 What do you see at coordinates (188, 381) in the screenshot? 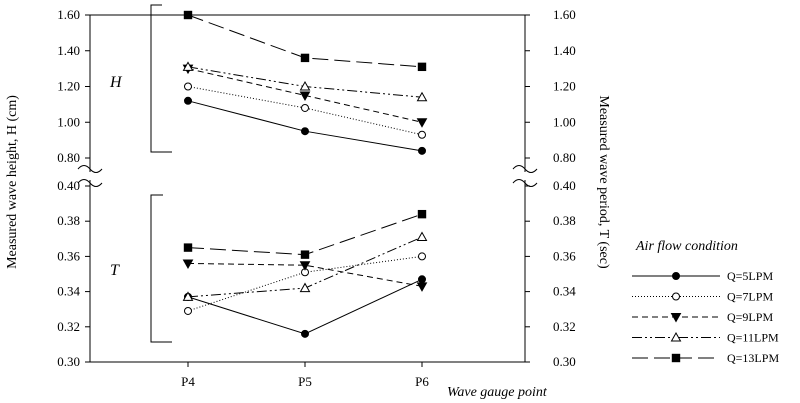
I see `x-tick-label: P4` at bounding box center [188, 381].